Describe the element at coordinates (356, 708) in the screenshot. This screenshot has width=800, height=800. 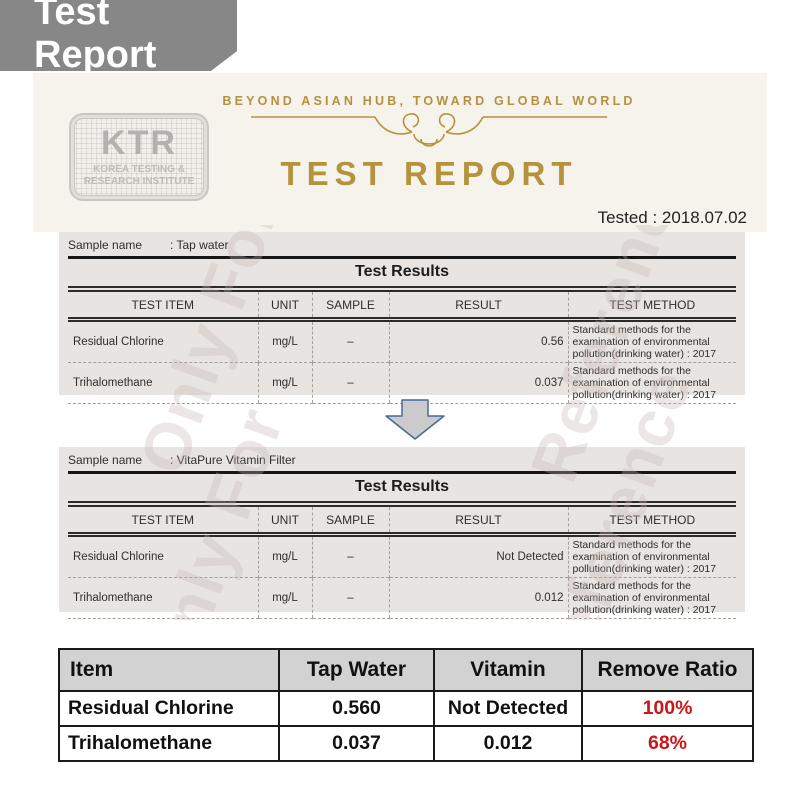
I see `summary-tap-water: 0.560` at that location.